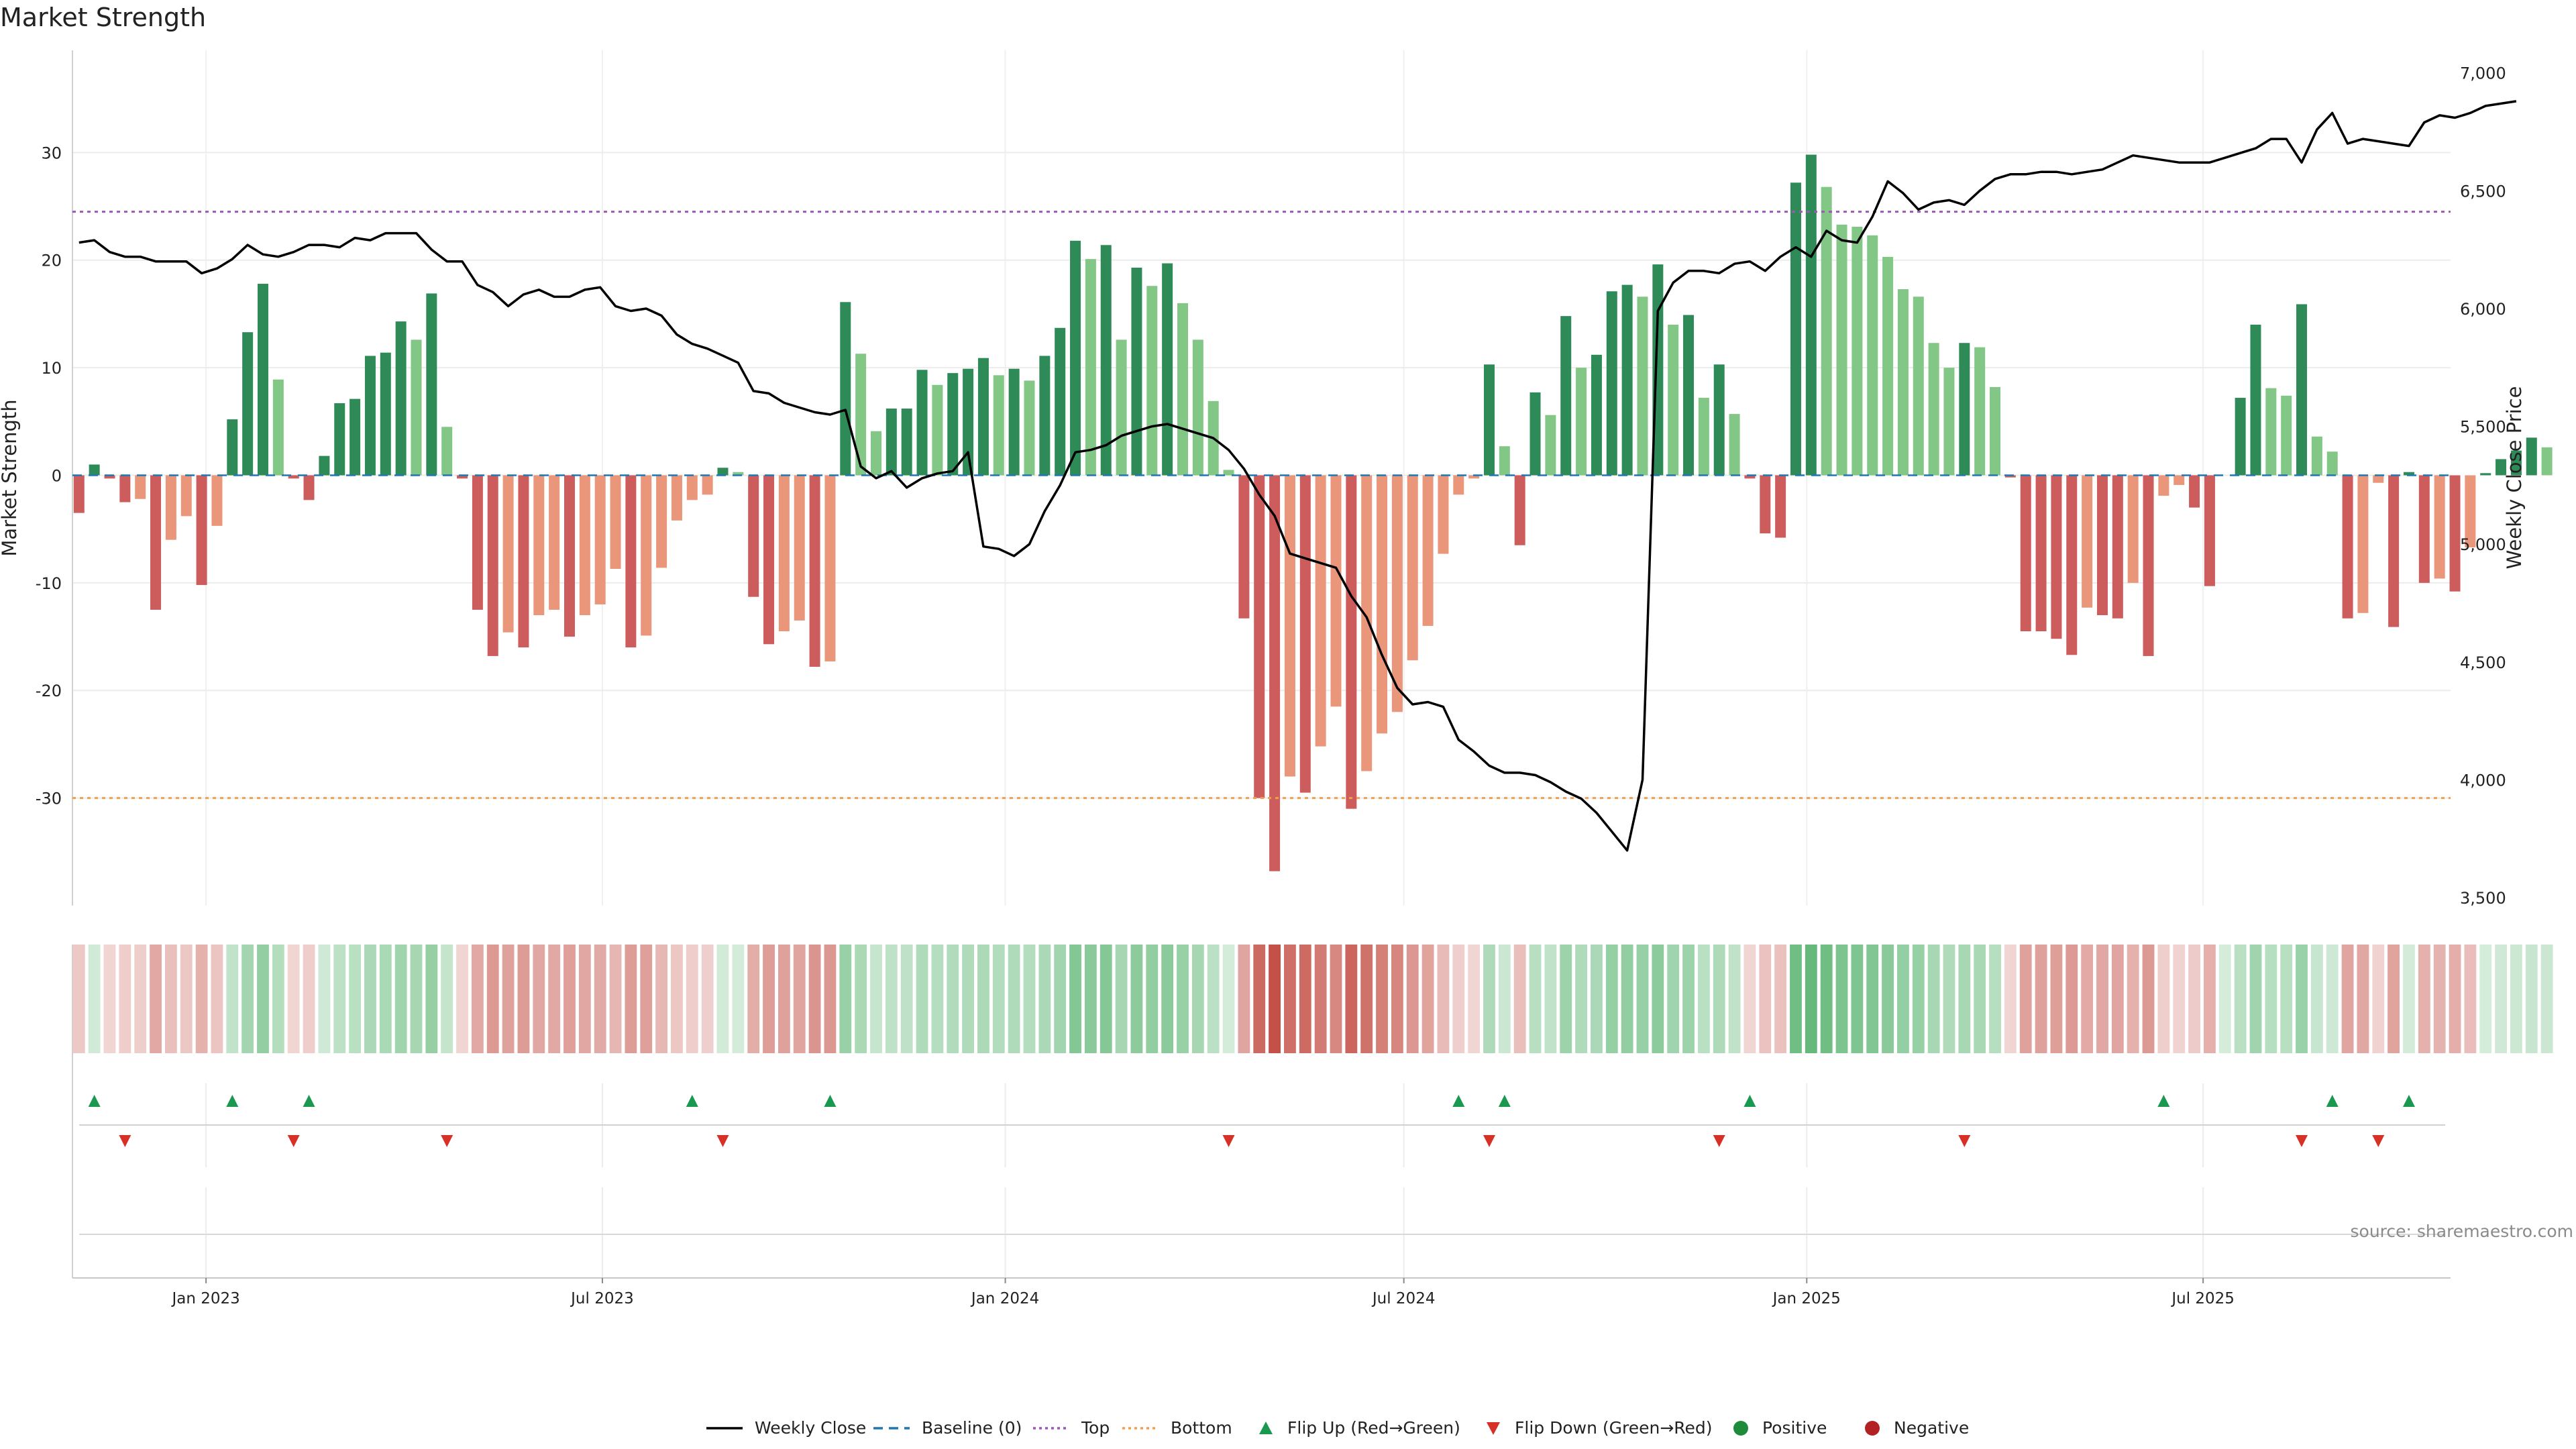  What do you see at coordinates (810, 1428) in the screenshot?
I see `legend-label: Weekly Close` at bounding box center [810, 1428].